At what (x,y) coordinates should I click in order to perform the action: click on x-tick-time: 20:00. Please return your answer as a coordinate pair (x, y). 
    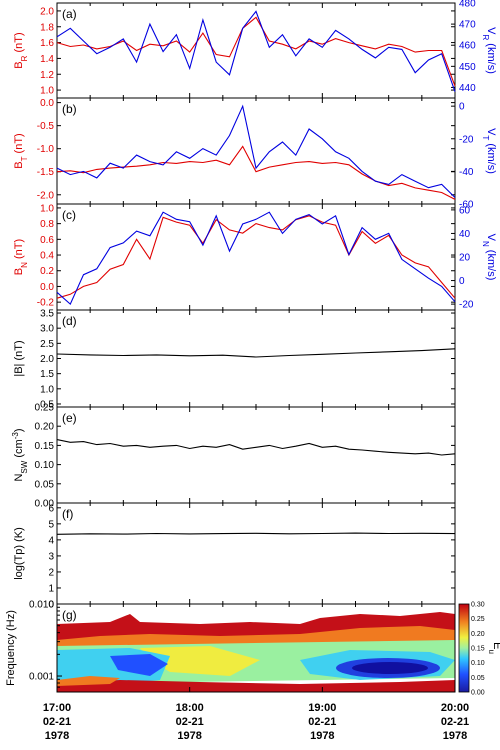
    Looking at the image, I should click on (455, 708).